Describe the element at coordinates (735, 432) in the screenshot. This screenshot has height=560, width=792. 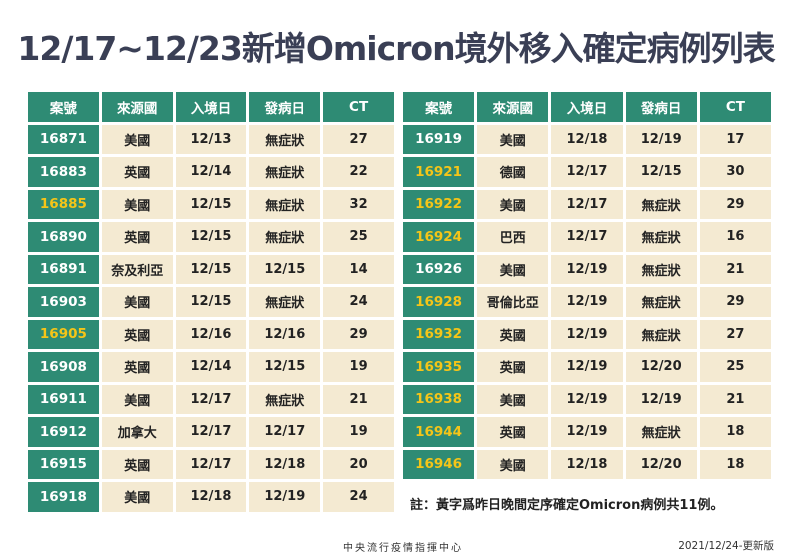
I see `ct-value-cell: 18` at that location.